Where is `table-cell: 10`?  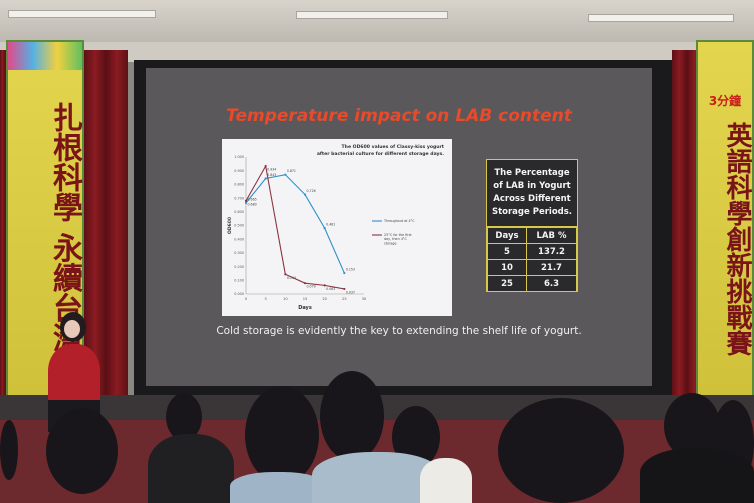 table-cell: 10 is located at coordinates (507, 267).